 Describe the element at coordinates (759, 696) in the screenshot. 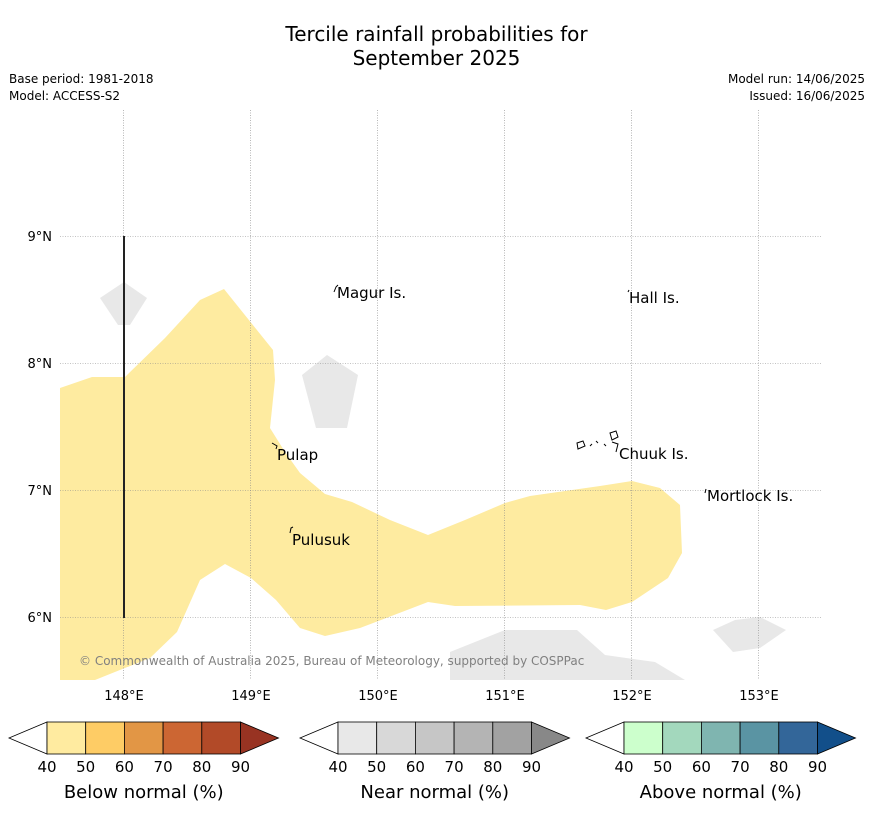

I see `lon-tick-label: 153°E` at that location.